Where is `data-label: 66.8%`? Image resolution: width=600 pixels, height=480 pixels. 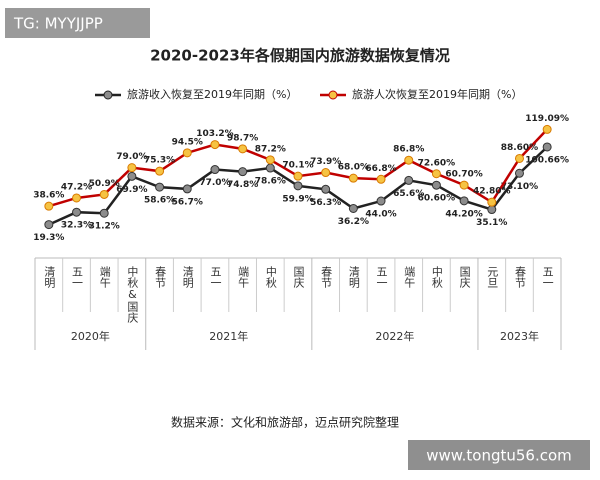 data-label: 66.8% is located at coordinates (380, 169).